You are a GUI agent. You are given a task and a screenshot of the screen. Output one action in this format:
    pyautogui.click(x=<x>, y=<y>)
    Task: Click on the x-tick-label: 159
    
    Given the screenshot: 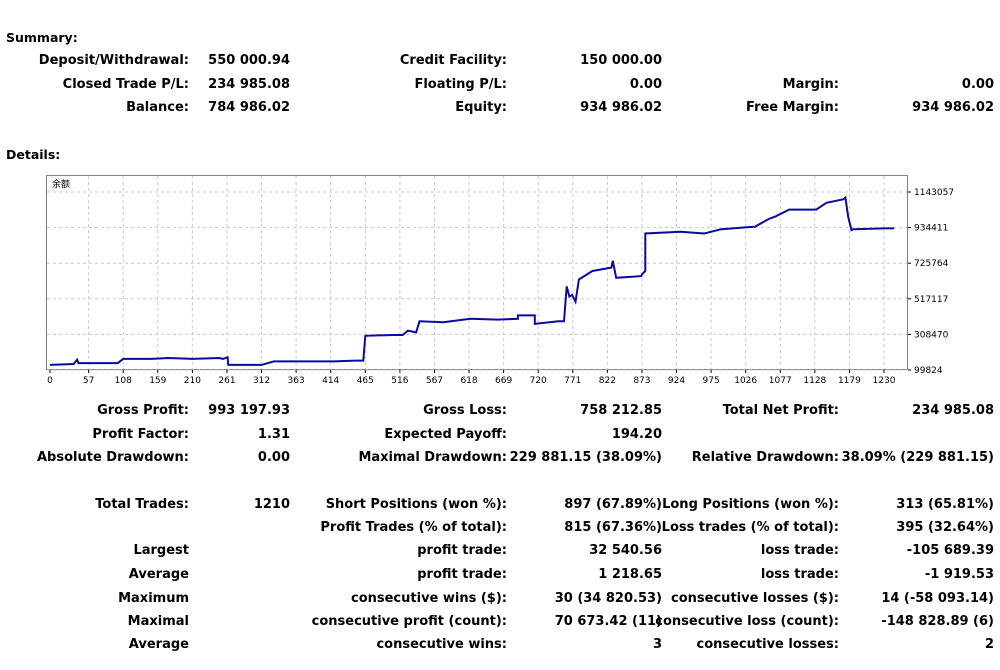 What is the action you would take?
    pyautogui.click(x=157, y=381)
    